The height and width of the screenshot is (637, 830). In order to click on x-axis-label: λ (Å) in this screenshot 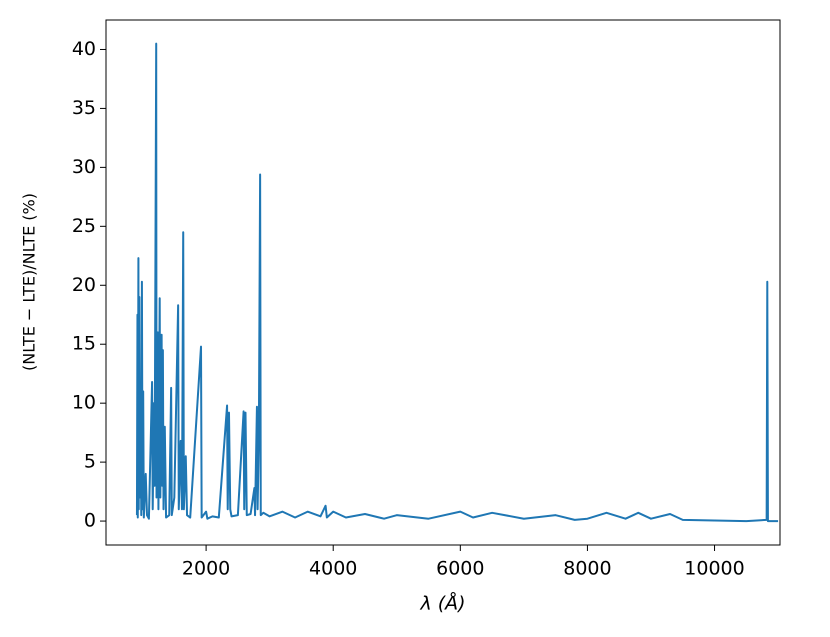, I will do `click(442, 603)`.